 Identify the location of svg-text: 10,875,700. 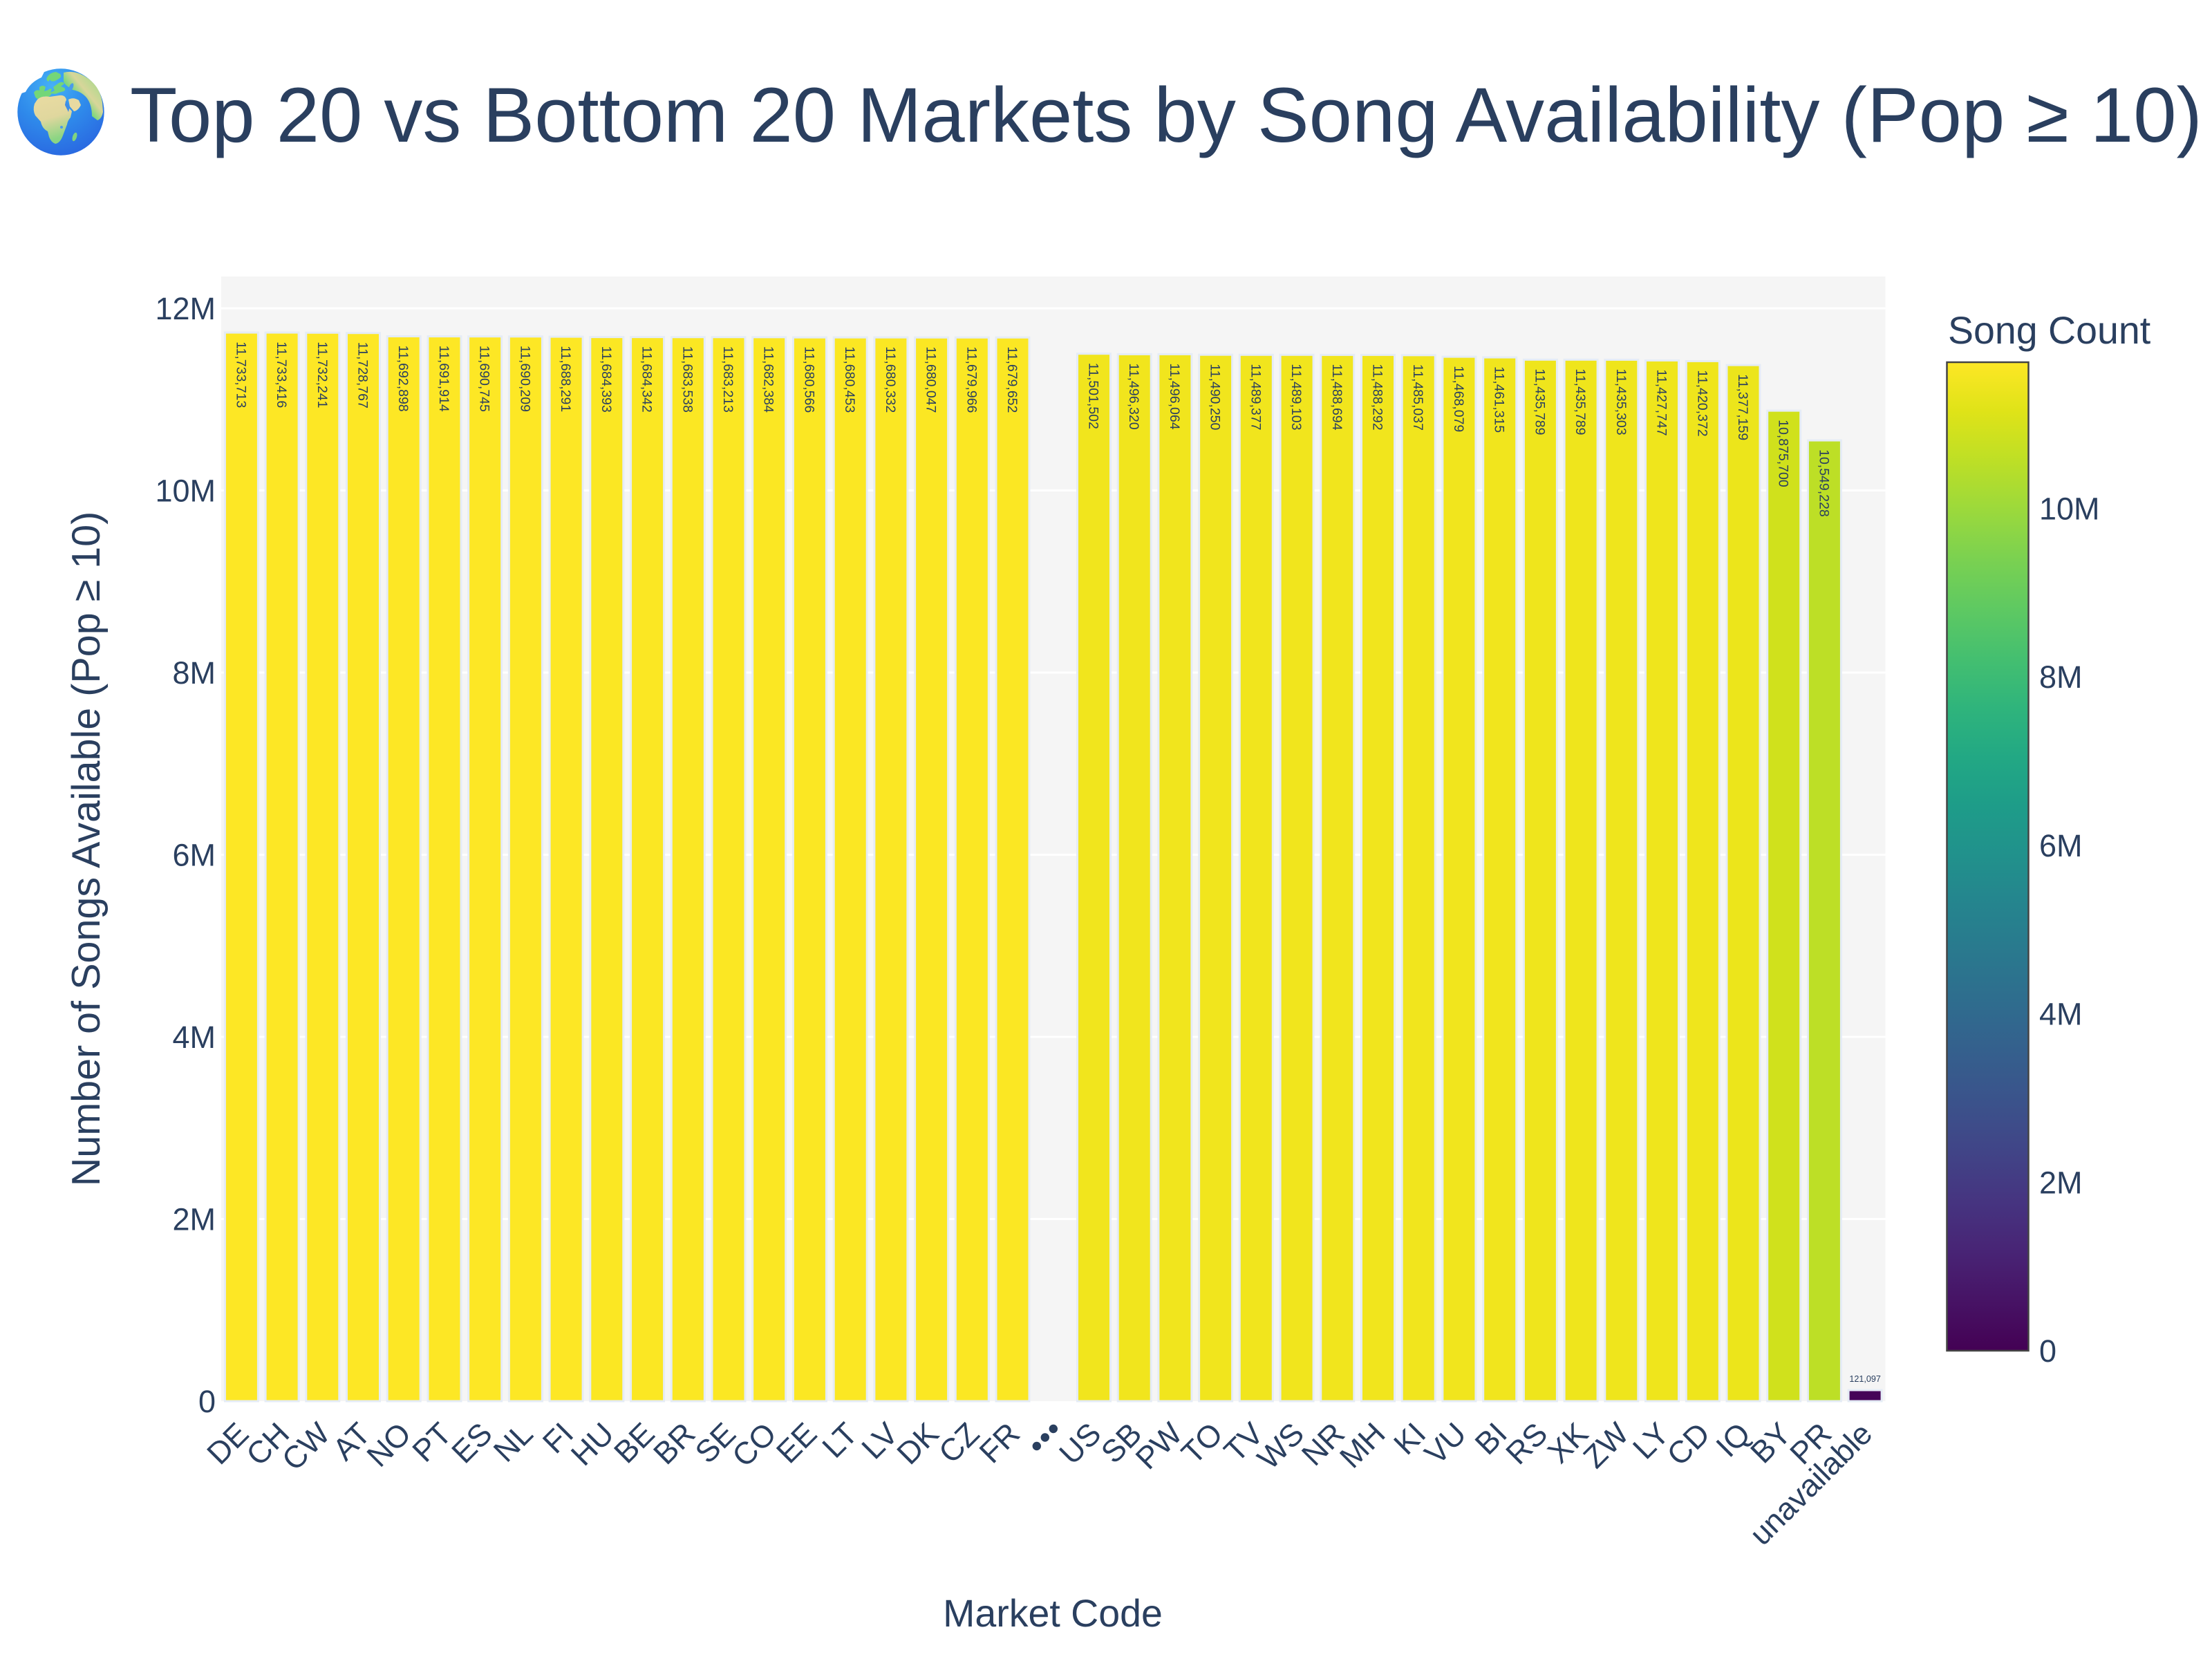
(1783, 453).